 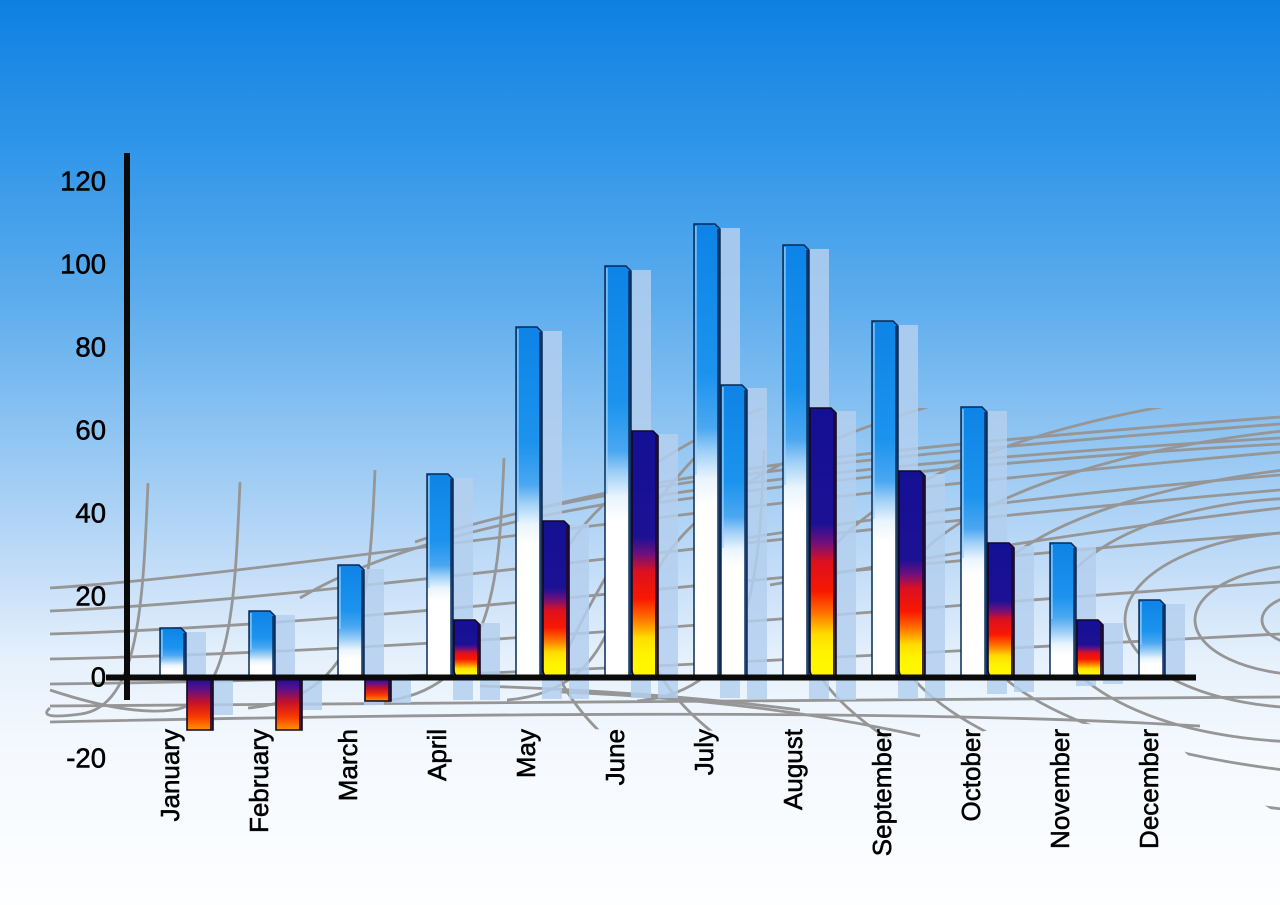 I want to click on svg-text: 60, so click(x=90, y=430).